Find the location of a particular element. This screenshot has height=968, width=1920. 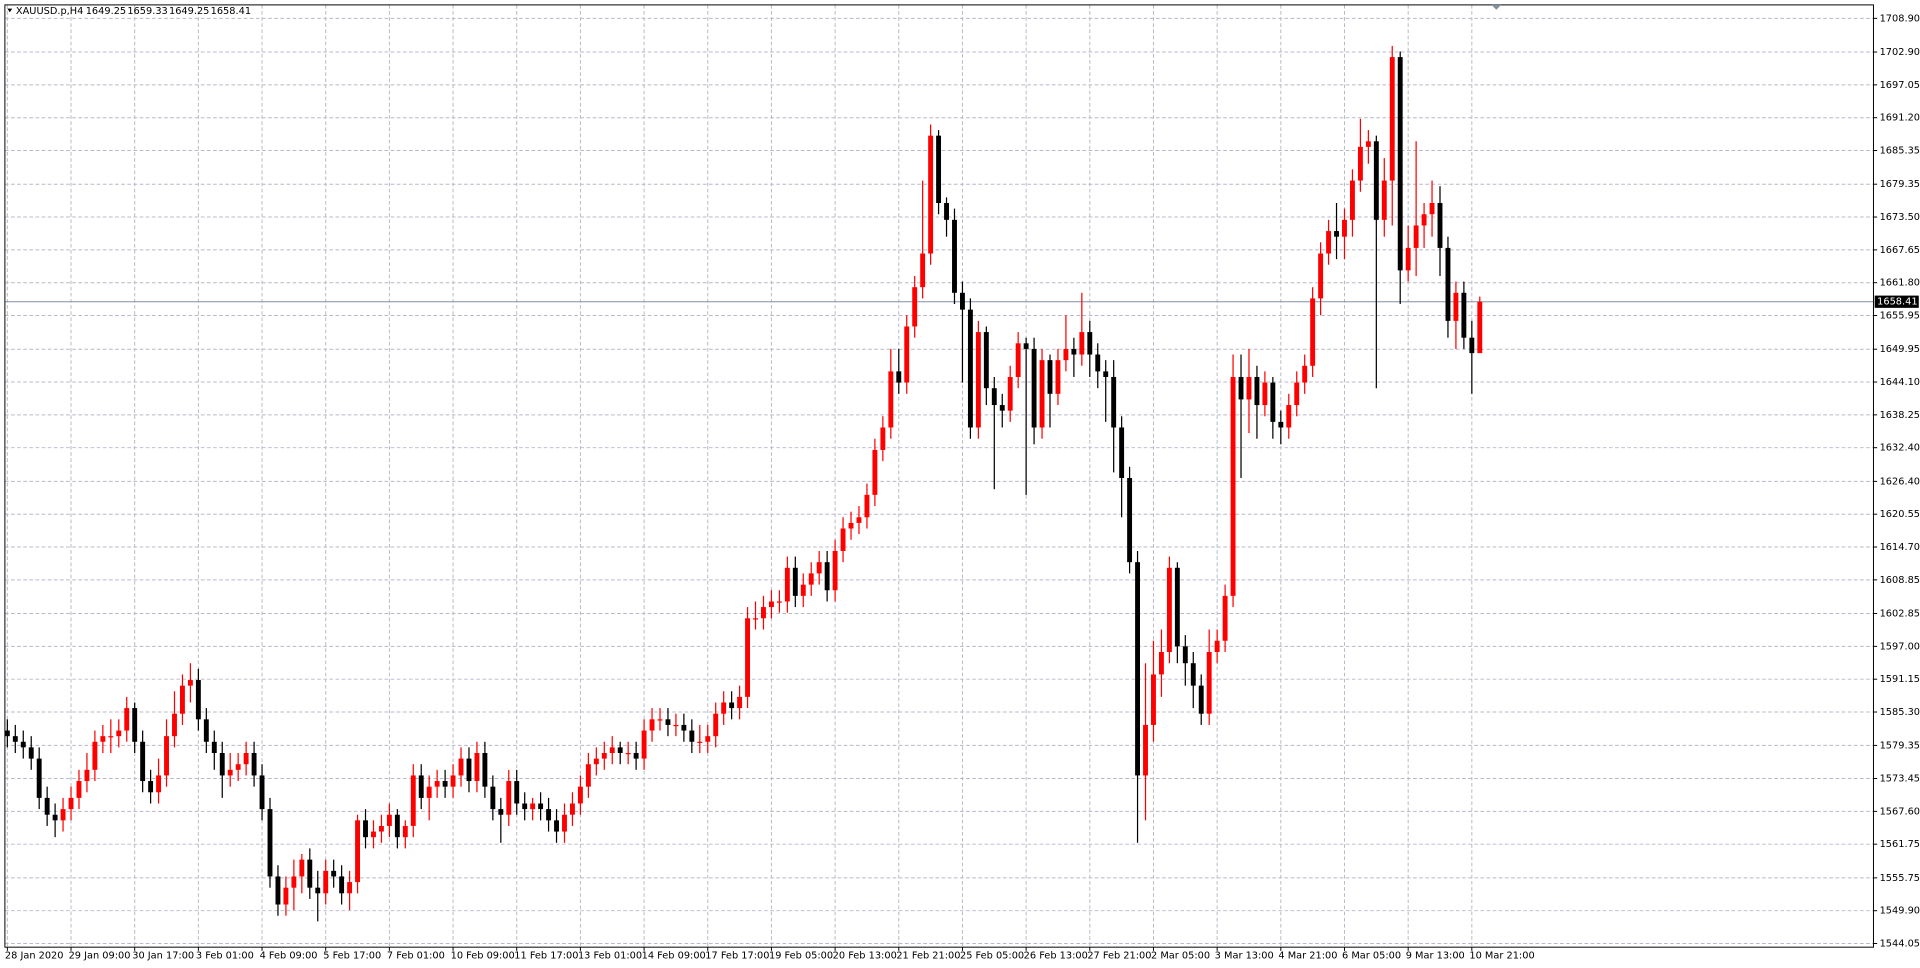

x-tick-label: 7 Feb 01:00 is located at coordinates (416, 956).